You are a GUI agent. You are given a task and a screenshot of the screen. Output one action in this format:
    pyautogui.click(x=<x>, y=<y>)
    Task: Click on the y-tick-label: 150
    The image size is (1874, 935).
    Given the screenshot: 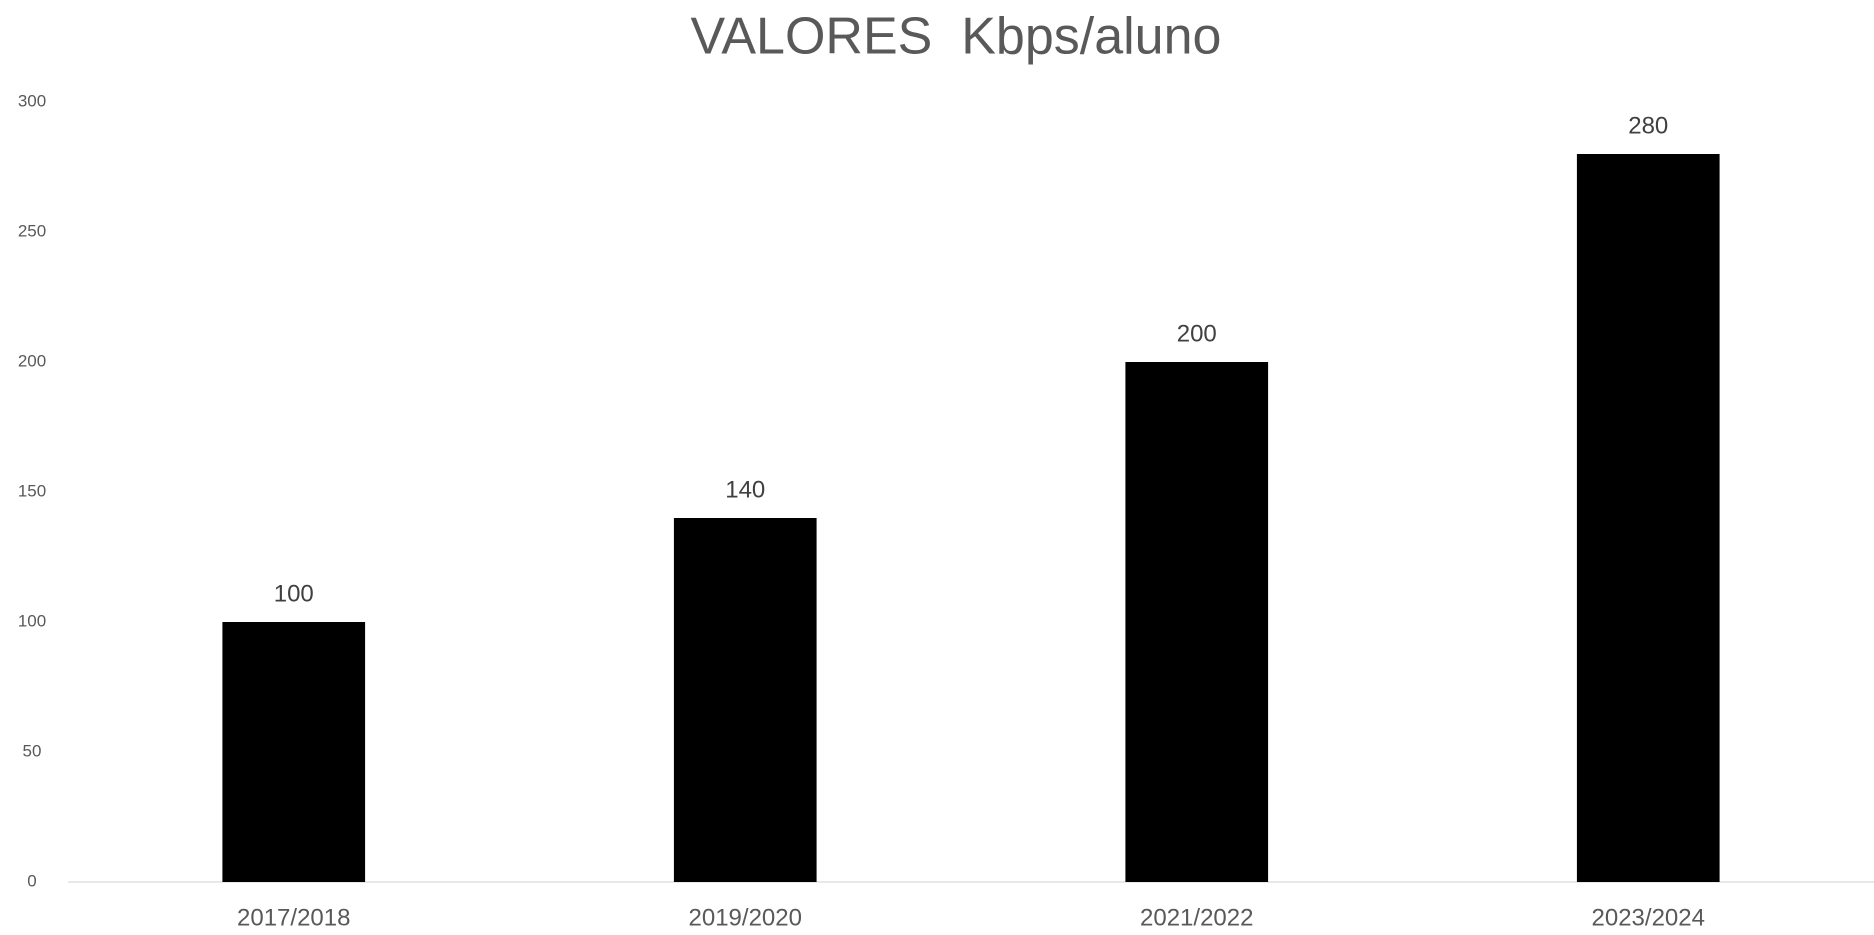 What is the action you would take?
    pyautogui.click(x=32, y=490)
    